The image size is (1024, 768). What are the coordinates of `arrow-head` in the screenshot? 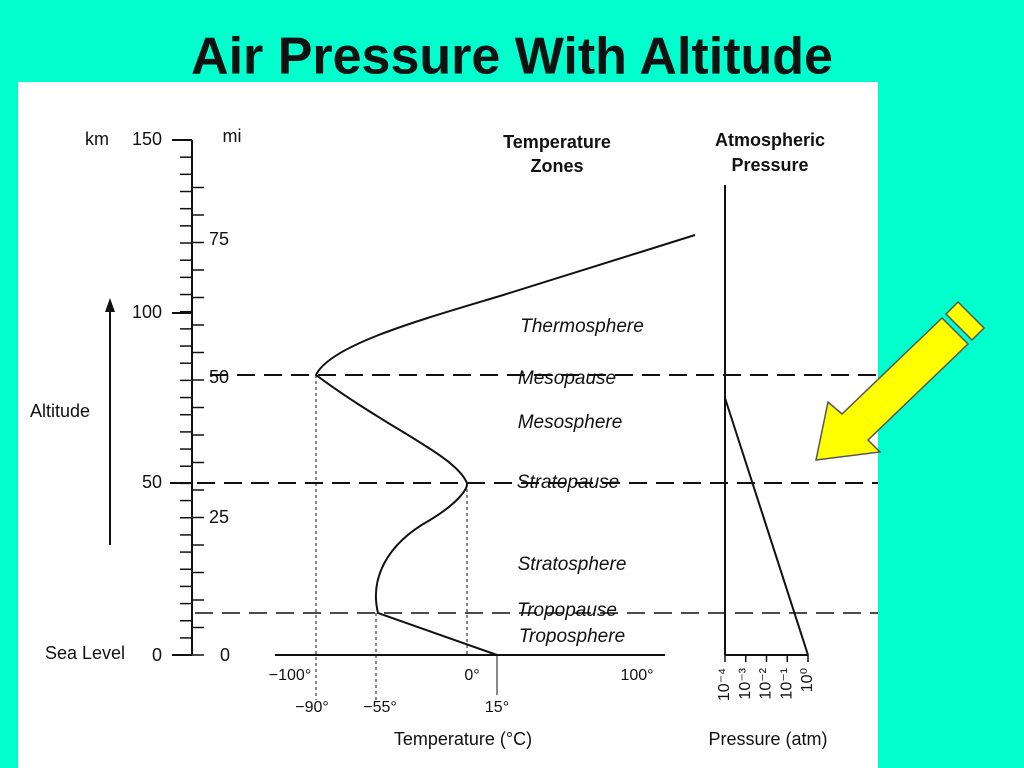 It's located at (110, 305).